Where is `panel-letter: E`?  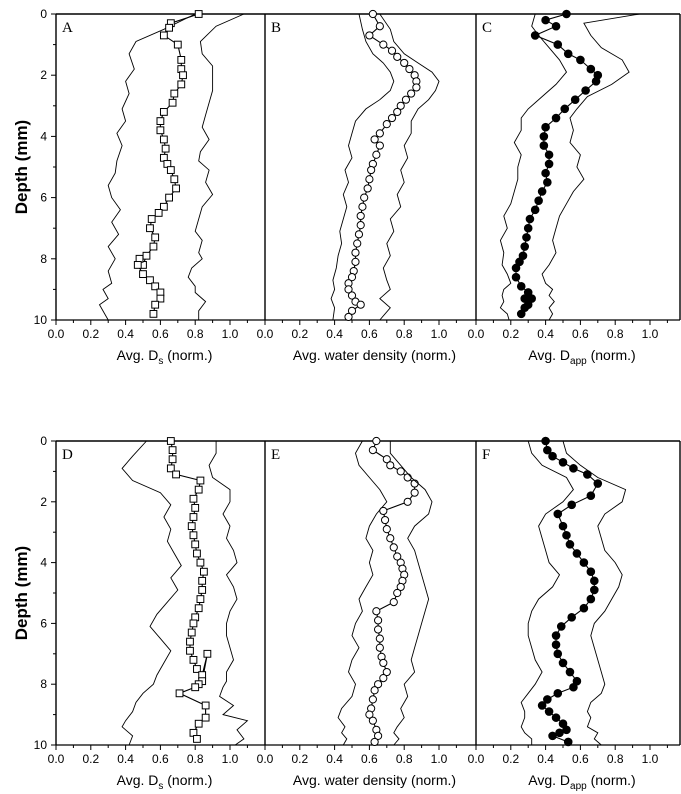 panel-letter: E is located at coordinates (275, 455).